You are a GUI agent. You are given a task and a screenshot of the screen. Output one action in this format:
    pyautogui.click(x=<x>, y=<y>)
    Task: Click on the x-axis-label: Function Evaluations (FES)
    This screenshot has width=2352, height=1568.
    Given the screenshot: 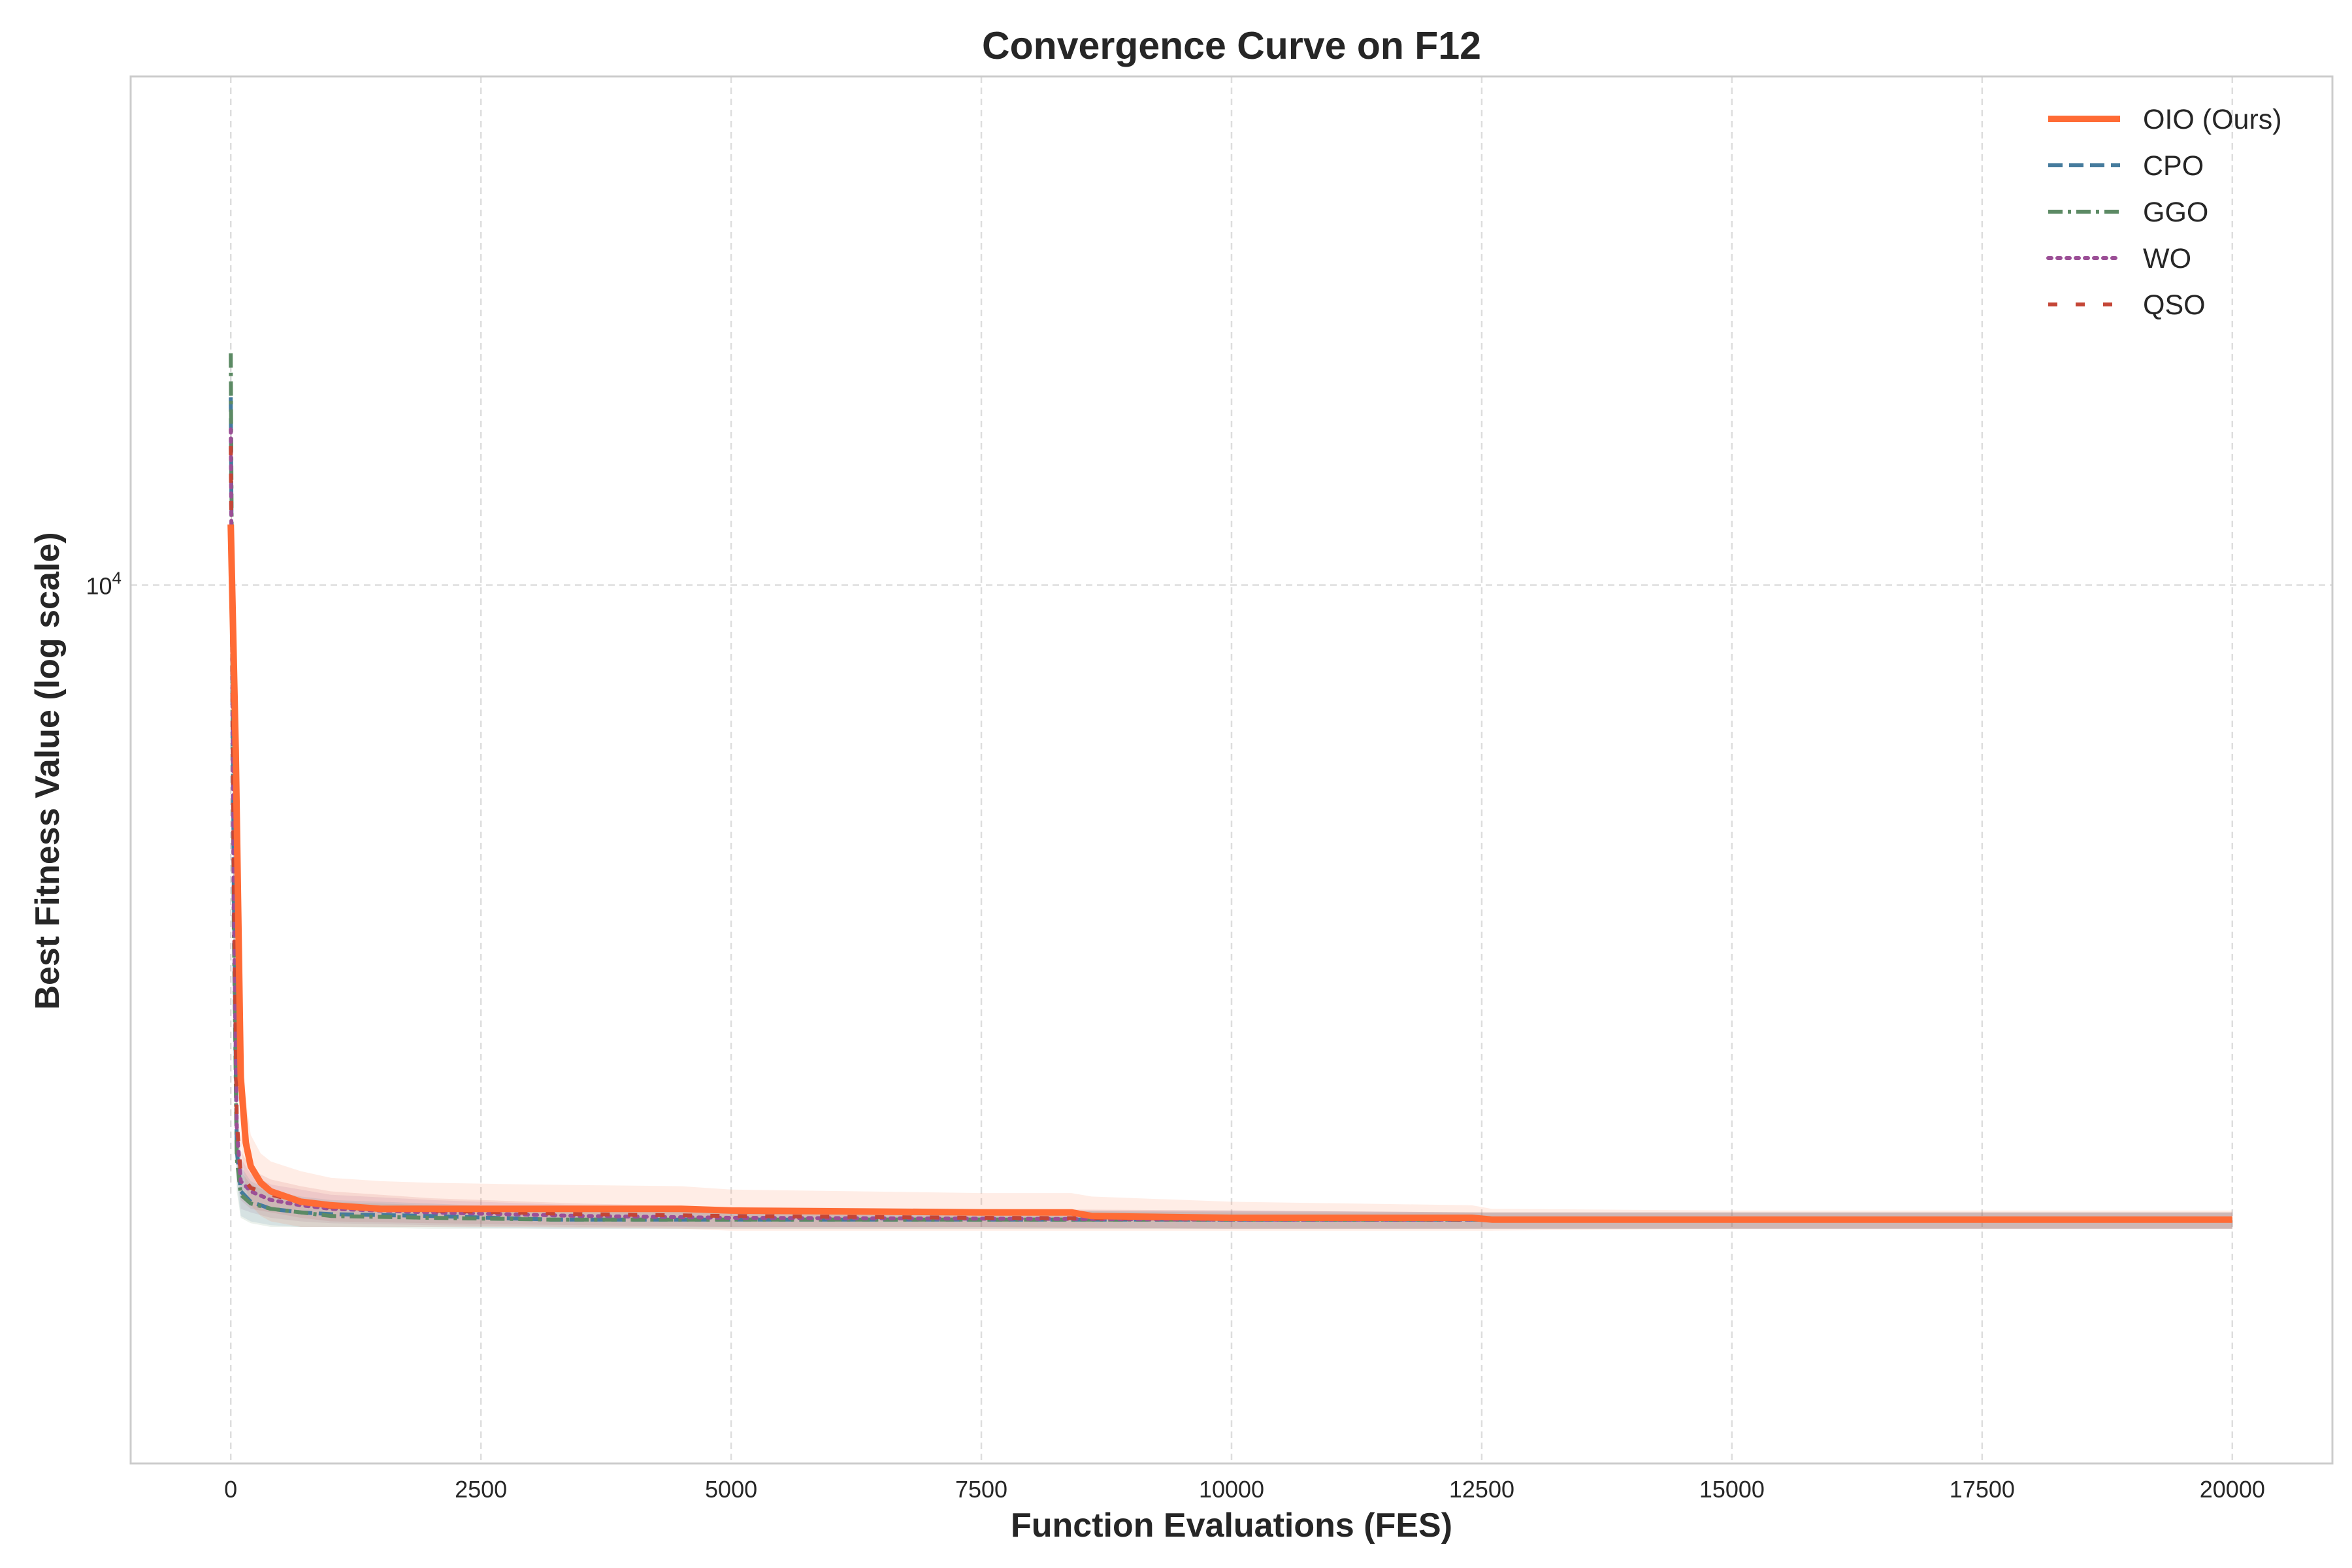 What is the action you would take?
    pyautogui.click(x=1231, y=1525)
    